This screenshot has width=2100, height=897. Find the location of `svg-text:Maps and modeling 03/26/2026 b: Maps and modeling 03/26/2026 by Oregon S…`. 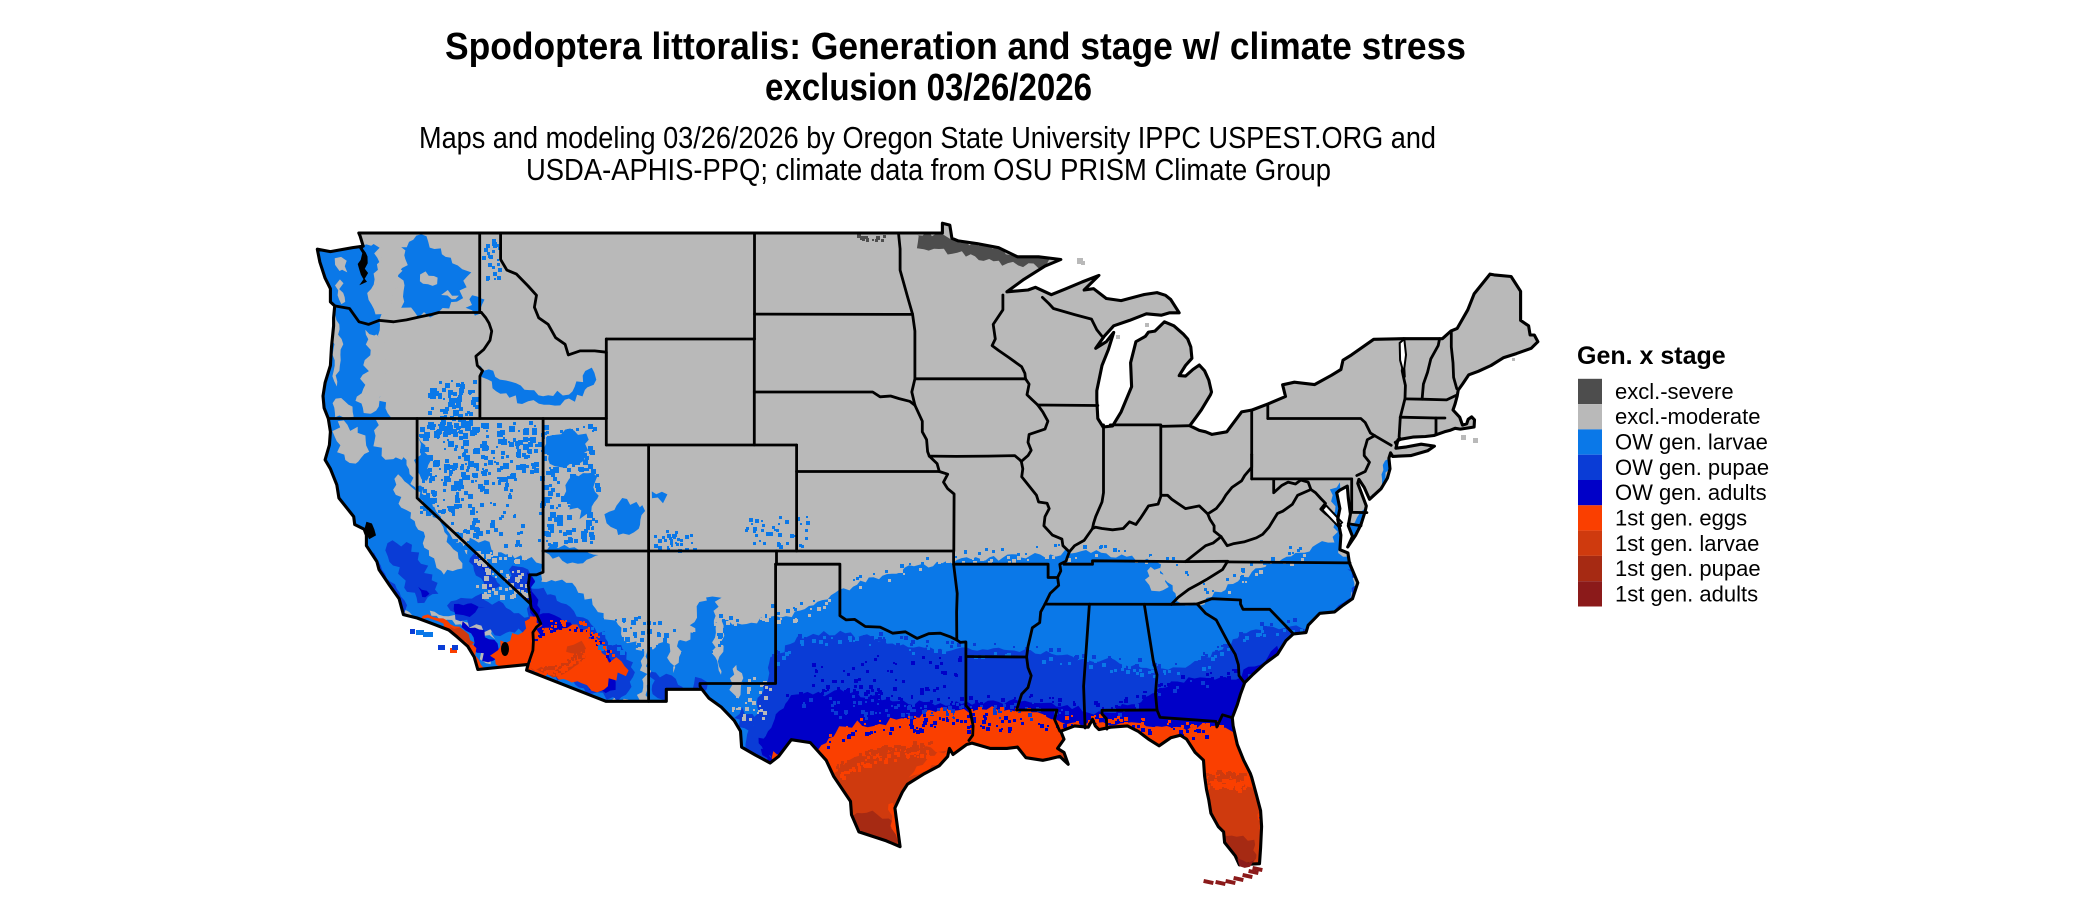

svg-text:Maps and modeling 03/26/2026 b: Maps and modeling 03/26/2026 by Oregon S… is located at coordinates (927, 138).